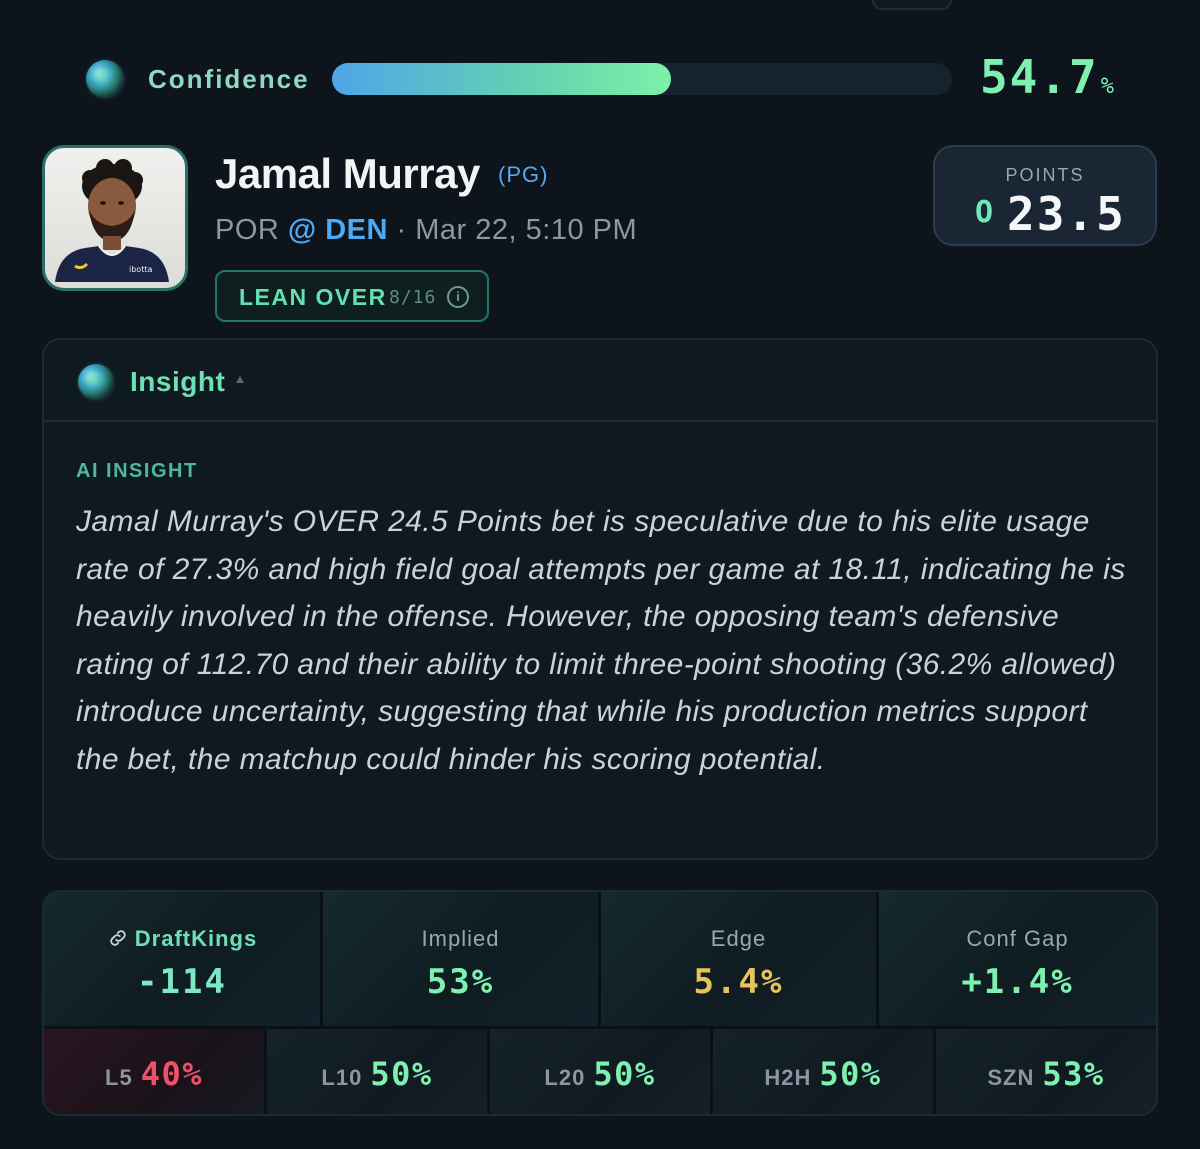 This screenshot has height=1149, width=1200. I want to click on confidence-bar, so click(642, 79).